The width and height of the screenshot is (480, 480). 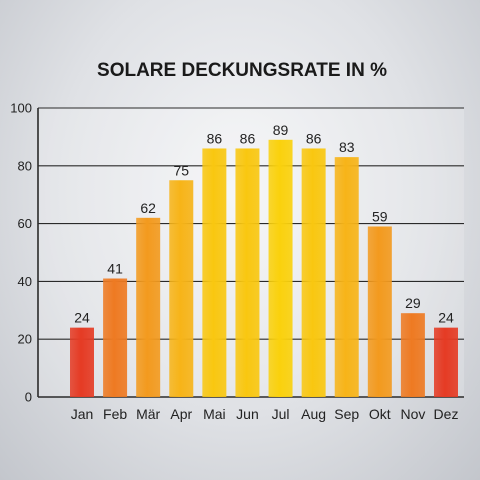 What do you see at coordinates (25, 339) in the screenshot?
I see `y-tick-label: 20` at bounding box center [25, 339].